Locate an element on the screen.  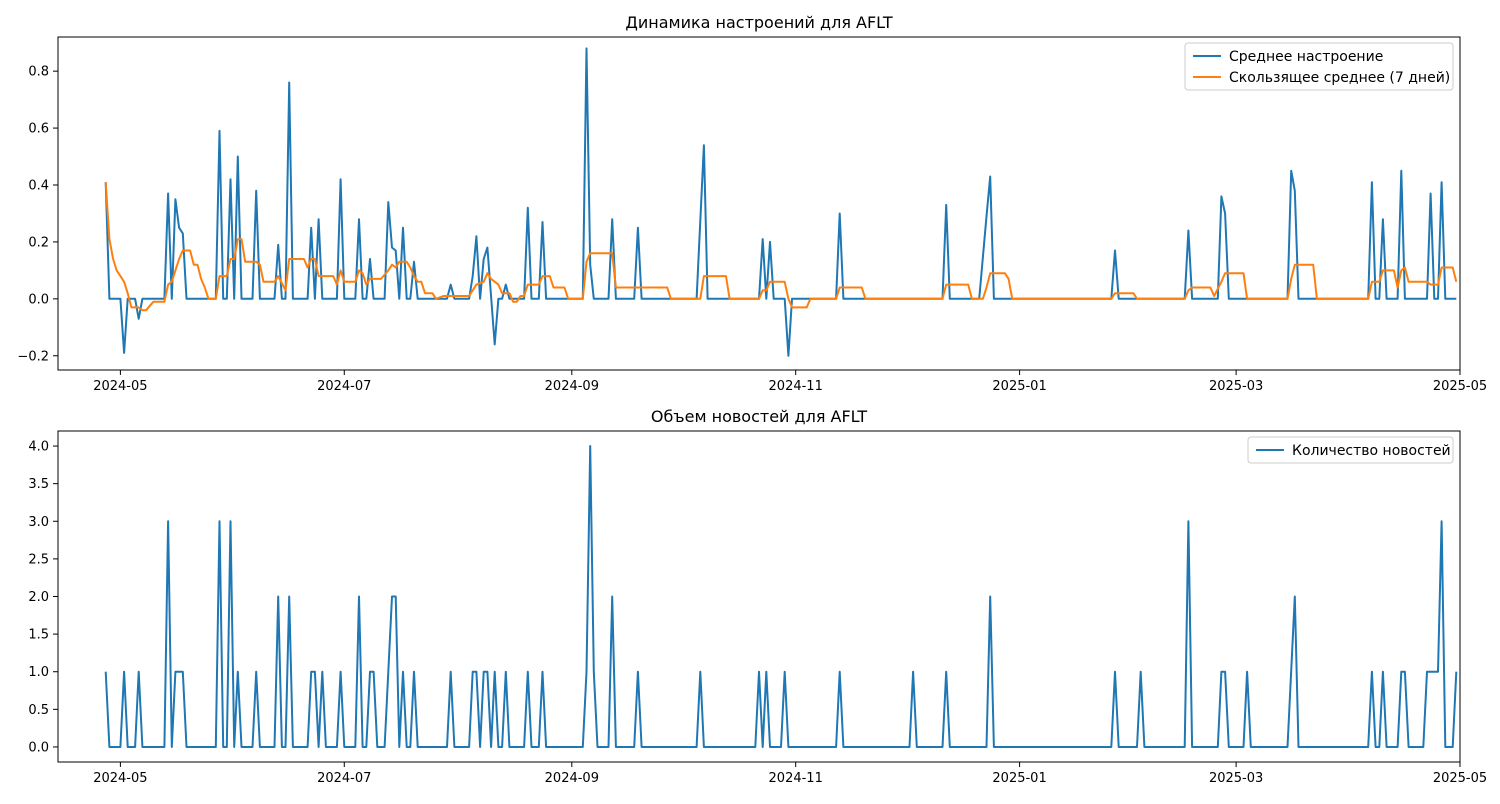
sentiment-y-tick-label: 0.4 is located at coordinates (38, 186).